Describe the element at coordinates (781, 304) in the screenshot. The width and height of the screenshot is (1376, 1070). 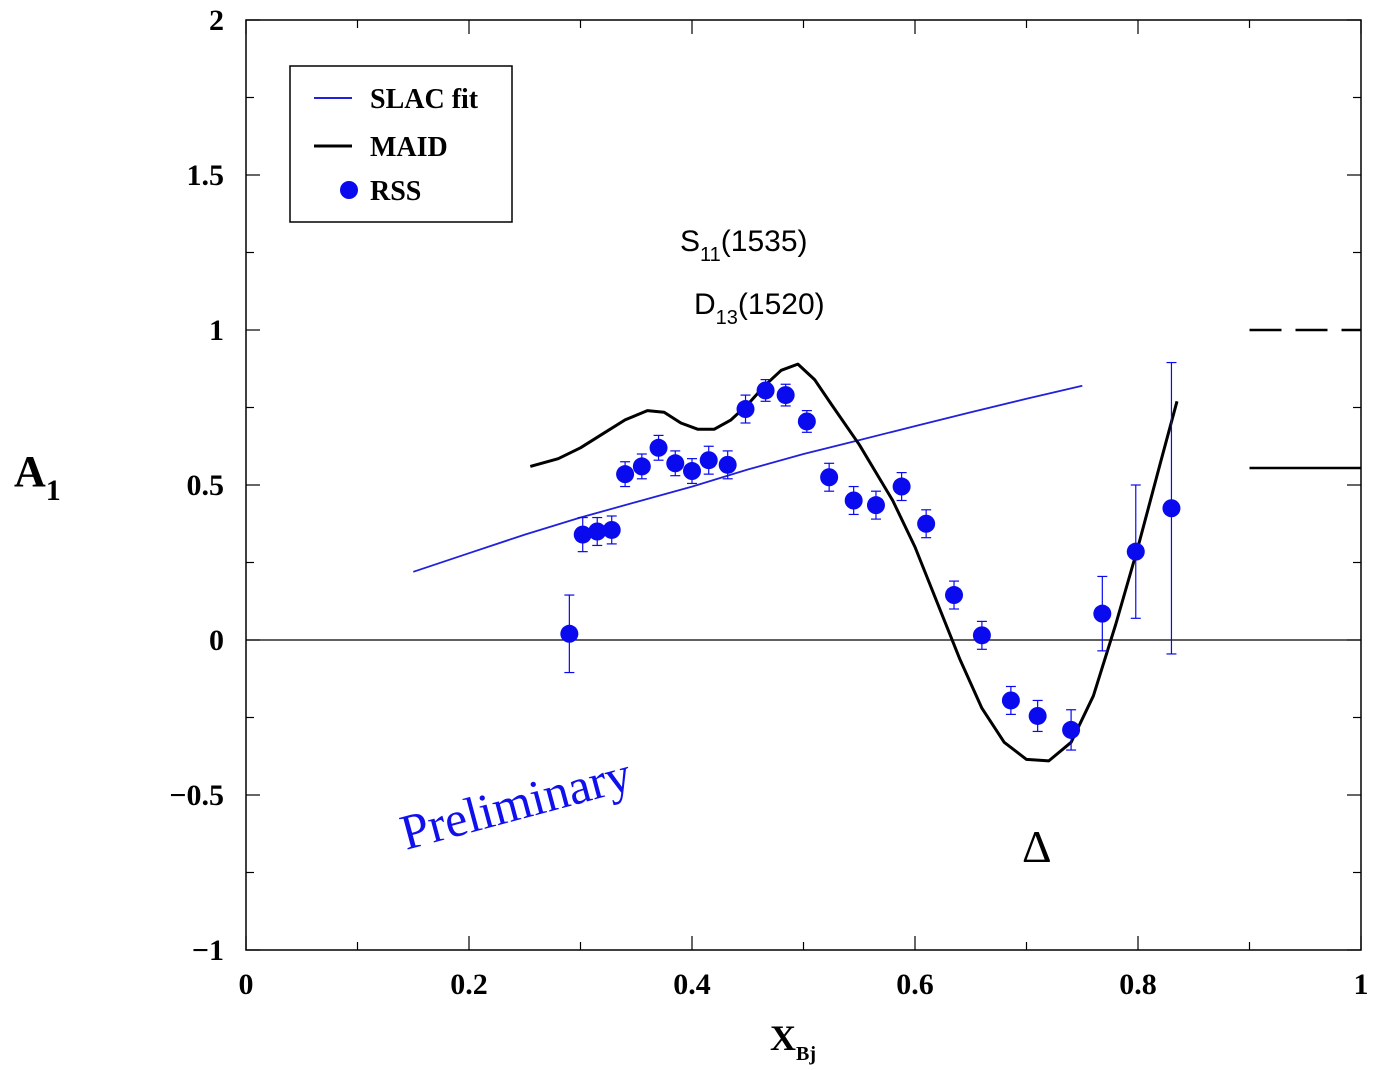
I see `annotation-d13-rest: (1520)` at that location.